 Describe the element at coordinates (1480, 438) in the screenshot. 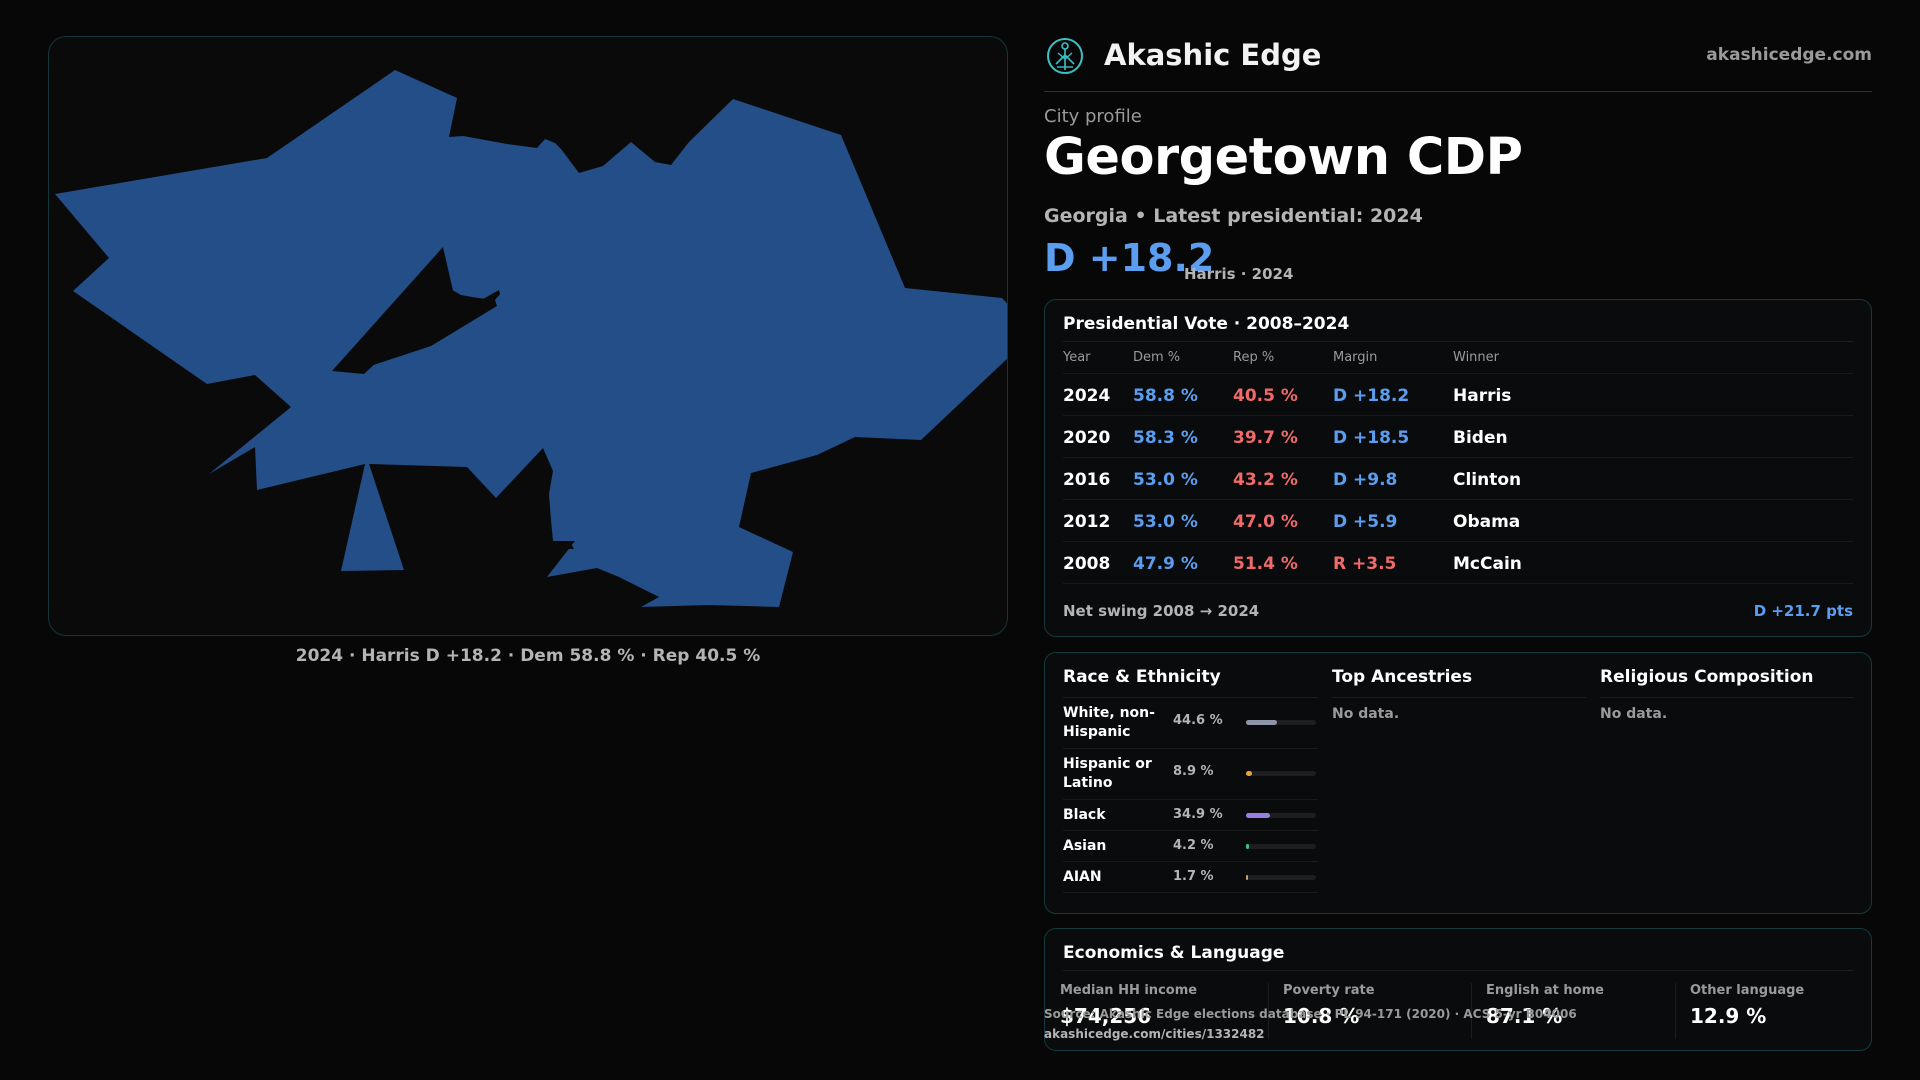

I see `cell-winner: Biden` at that location.